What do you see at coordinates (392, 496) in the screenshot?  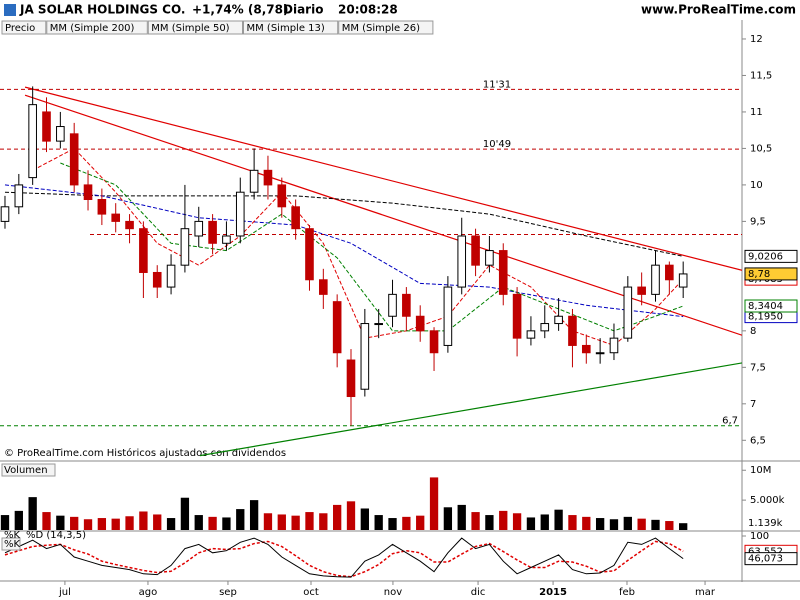 I see `panel: 10M 5.000k Volumen 1.139k` at bounding box center [392, 496].